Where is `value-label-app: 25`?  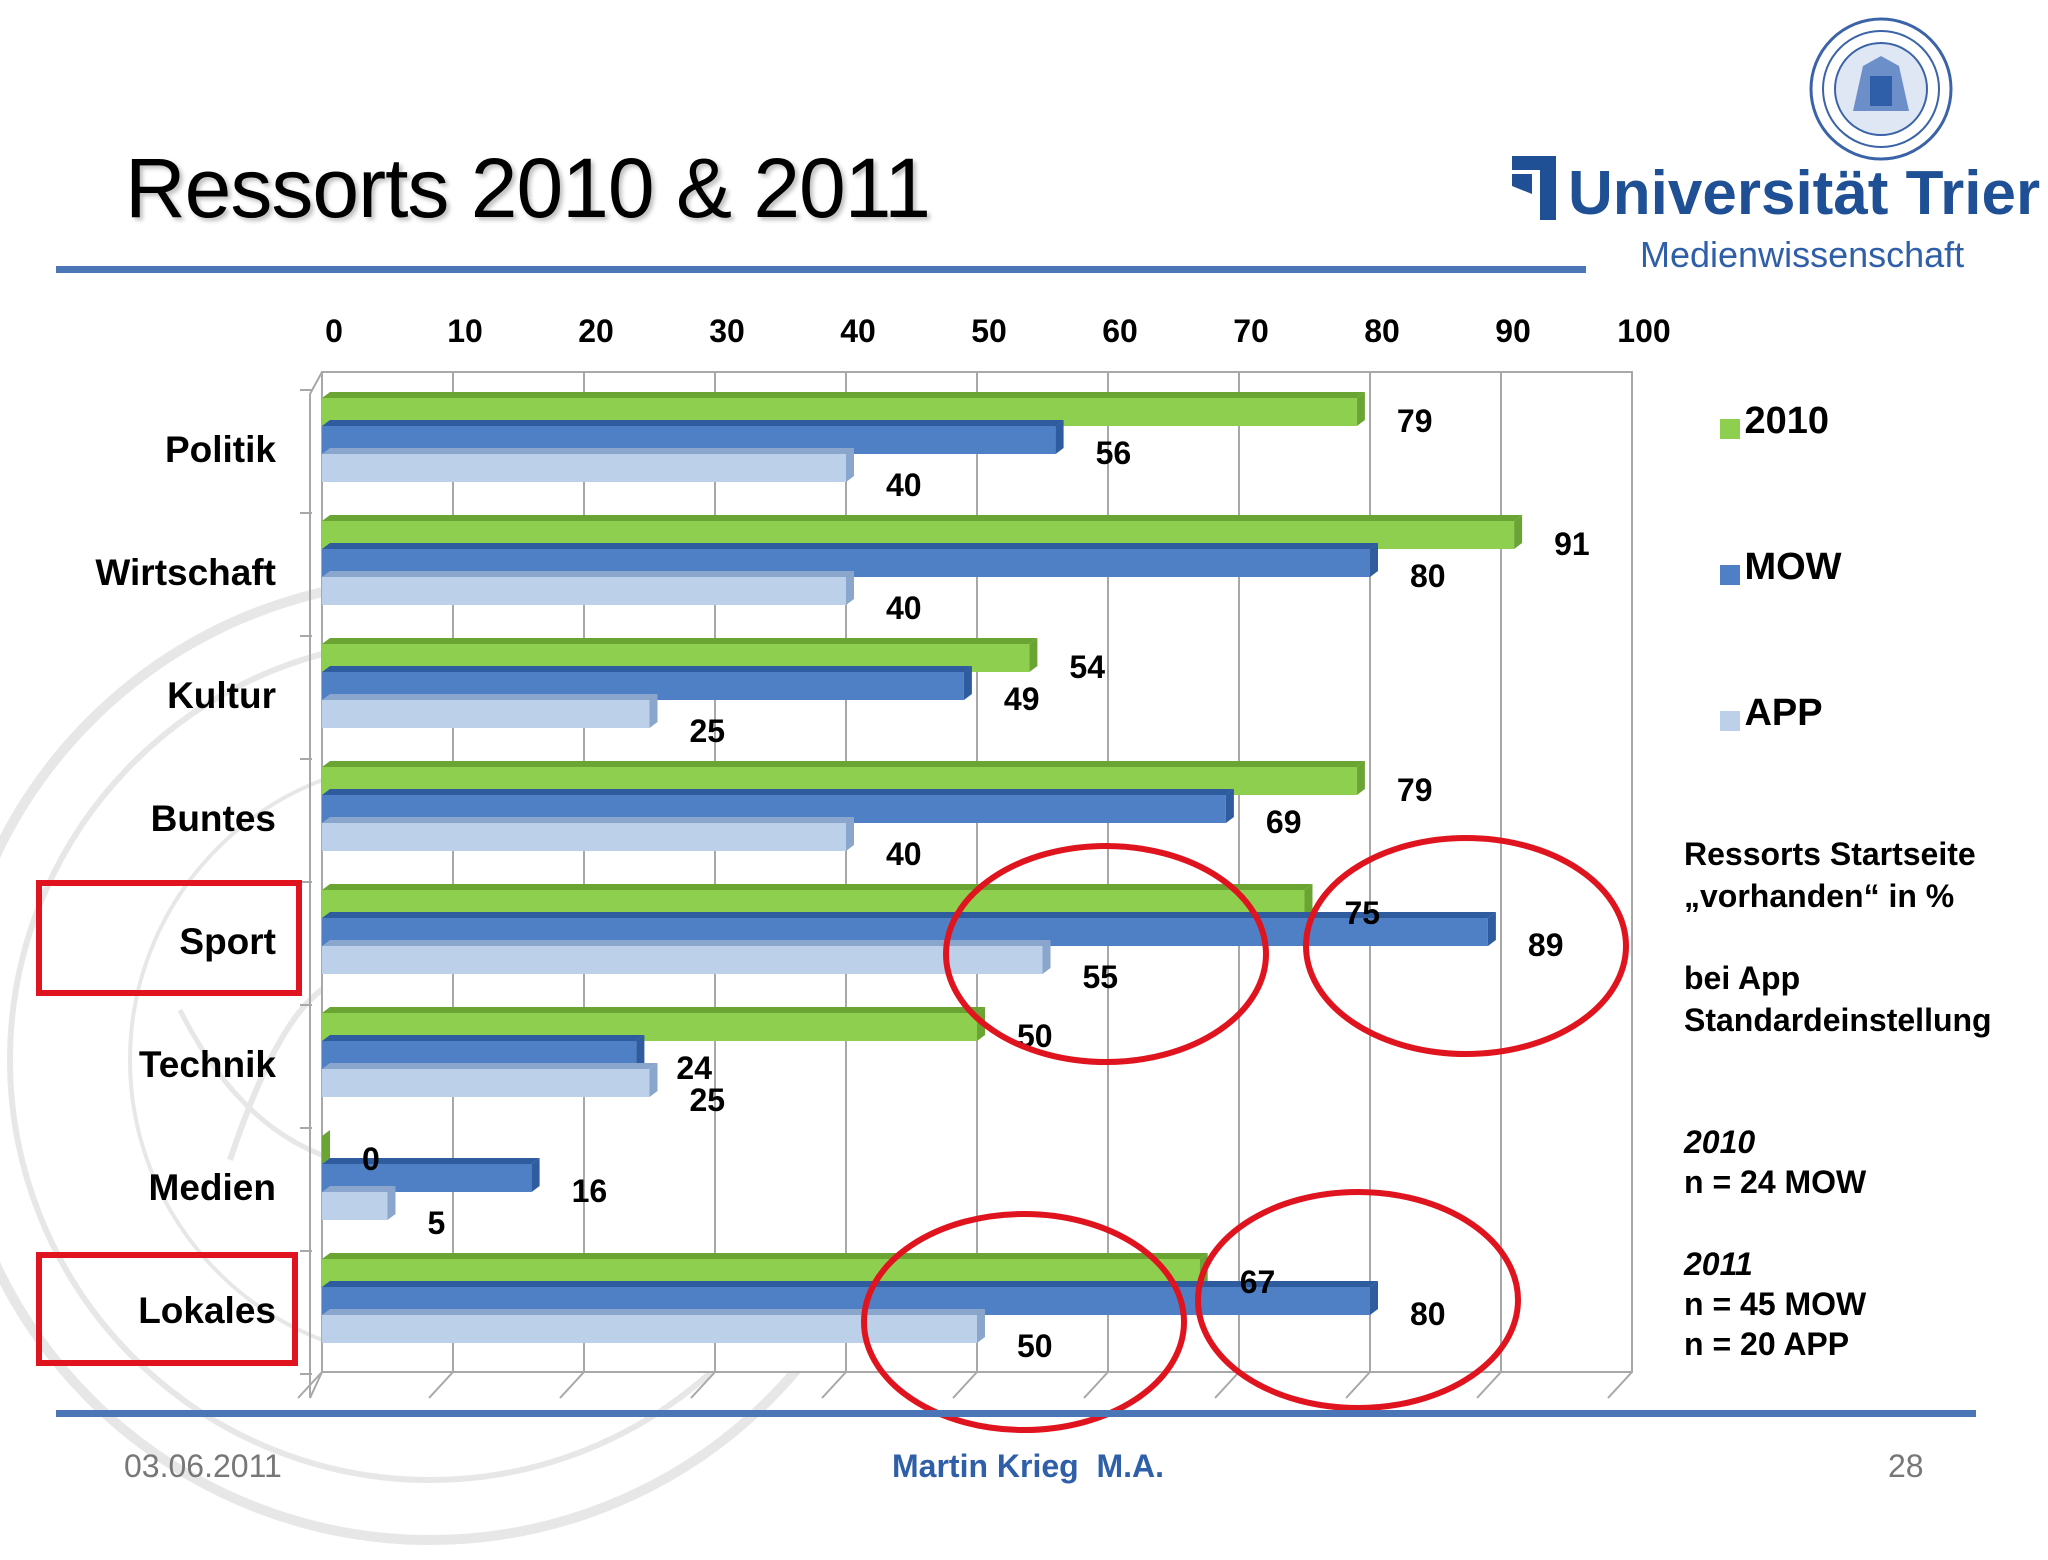
value-label-app: 25 is located at coordinates (708, 731).